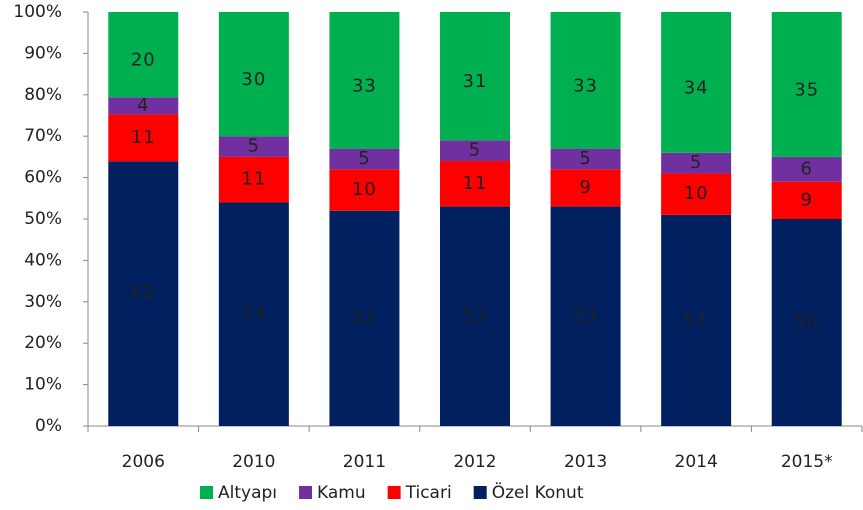 Image resolution: width=863 pixels, height=510 pixels. I want to click on y-tick-label: 90%, so click(43, 53).